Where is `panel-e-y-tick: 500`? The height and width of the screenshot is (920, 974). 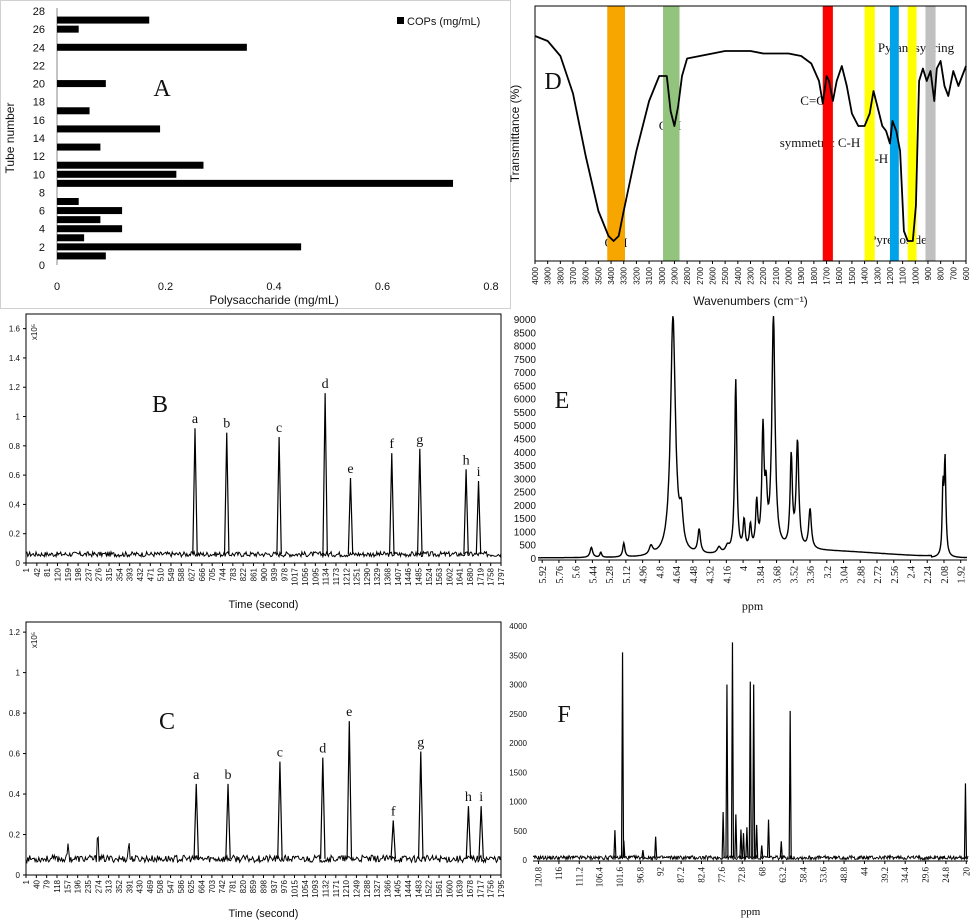 panel-e-y-tick: 500 is located at coordinates (527, 546).